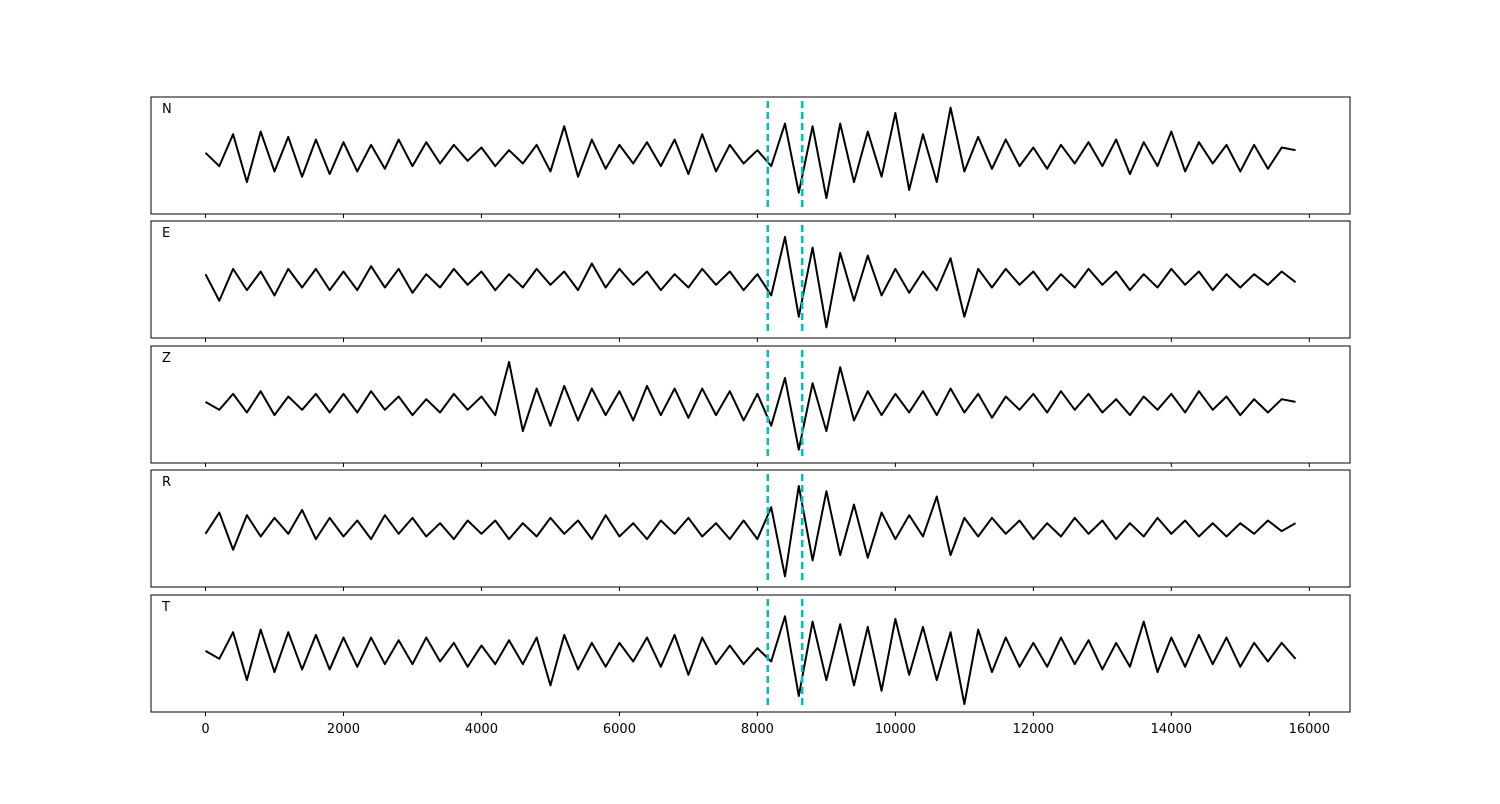 The image size is (1500, 804). Describe the element at coordinates (166, 482) in the screenshot. I see `panel-label: R` at that location.